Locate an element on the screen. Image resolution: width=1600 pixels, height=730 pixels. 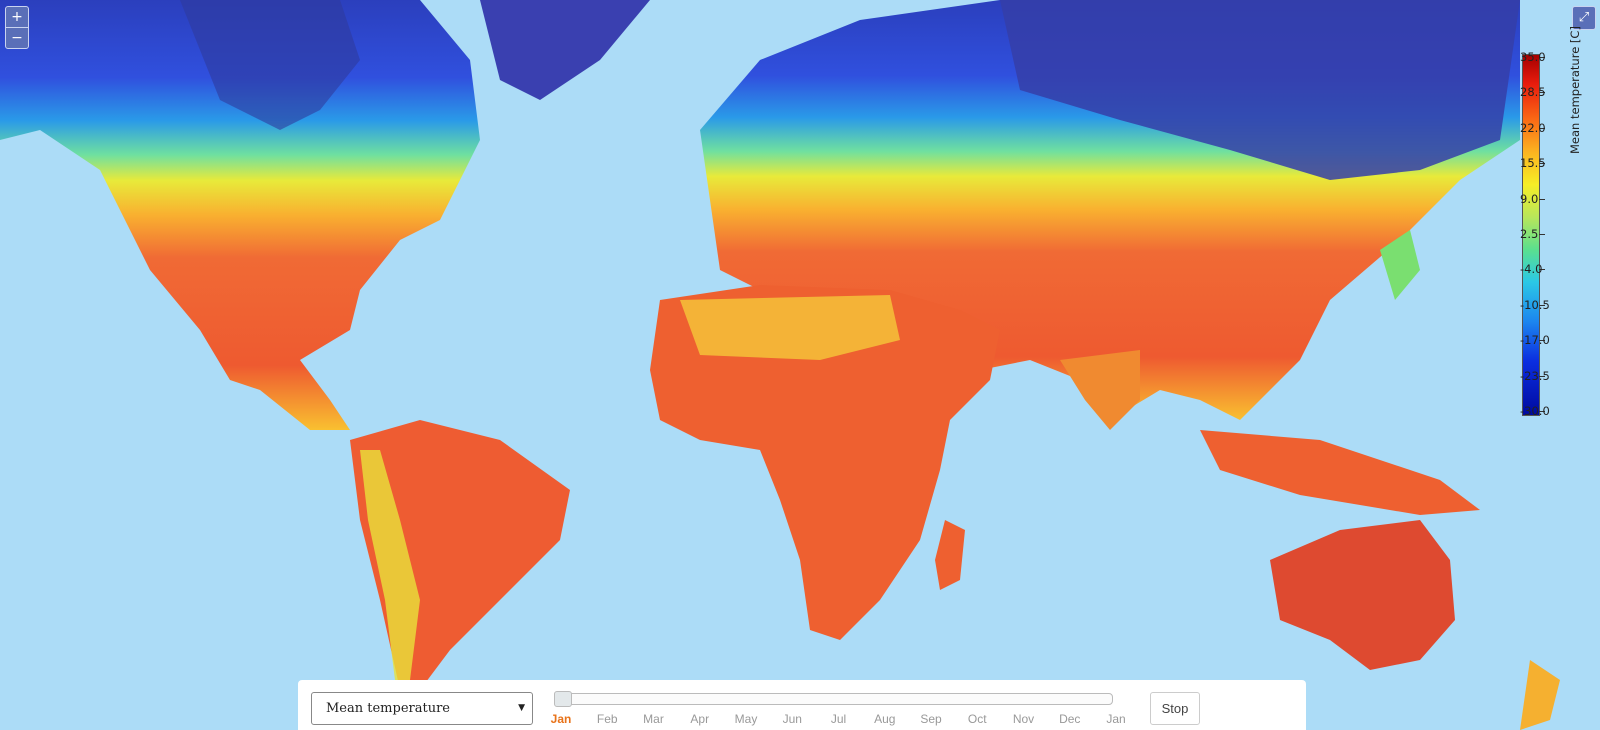
variable-select-value: Mean temperature is located at coordinates (388, 708).